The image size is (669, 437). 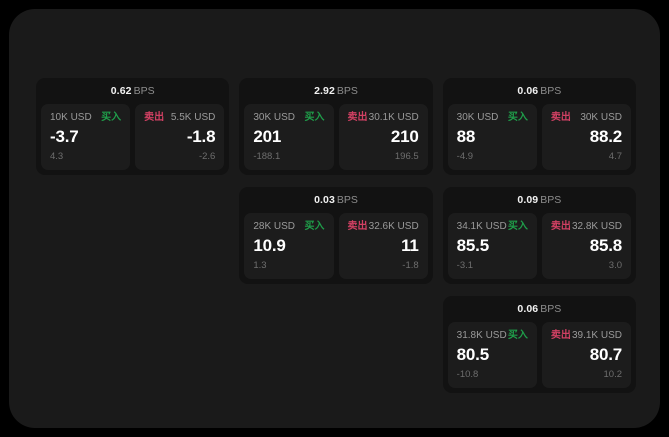 What do you see at coordinates (492, 246) in the screenshot?
I see `buy-side: 34.1K USD 买入 85.5 -3.1` at bounding box center [492, 246].